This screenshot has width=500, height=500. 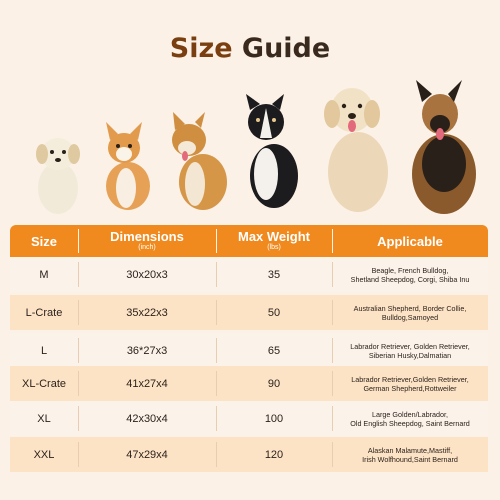 I want to click on puppy-illustration, so click(x=58, y=176).